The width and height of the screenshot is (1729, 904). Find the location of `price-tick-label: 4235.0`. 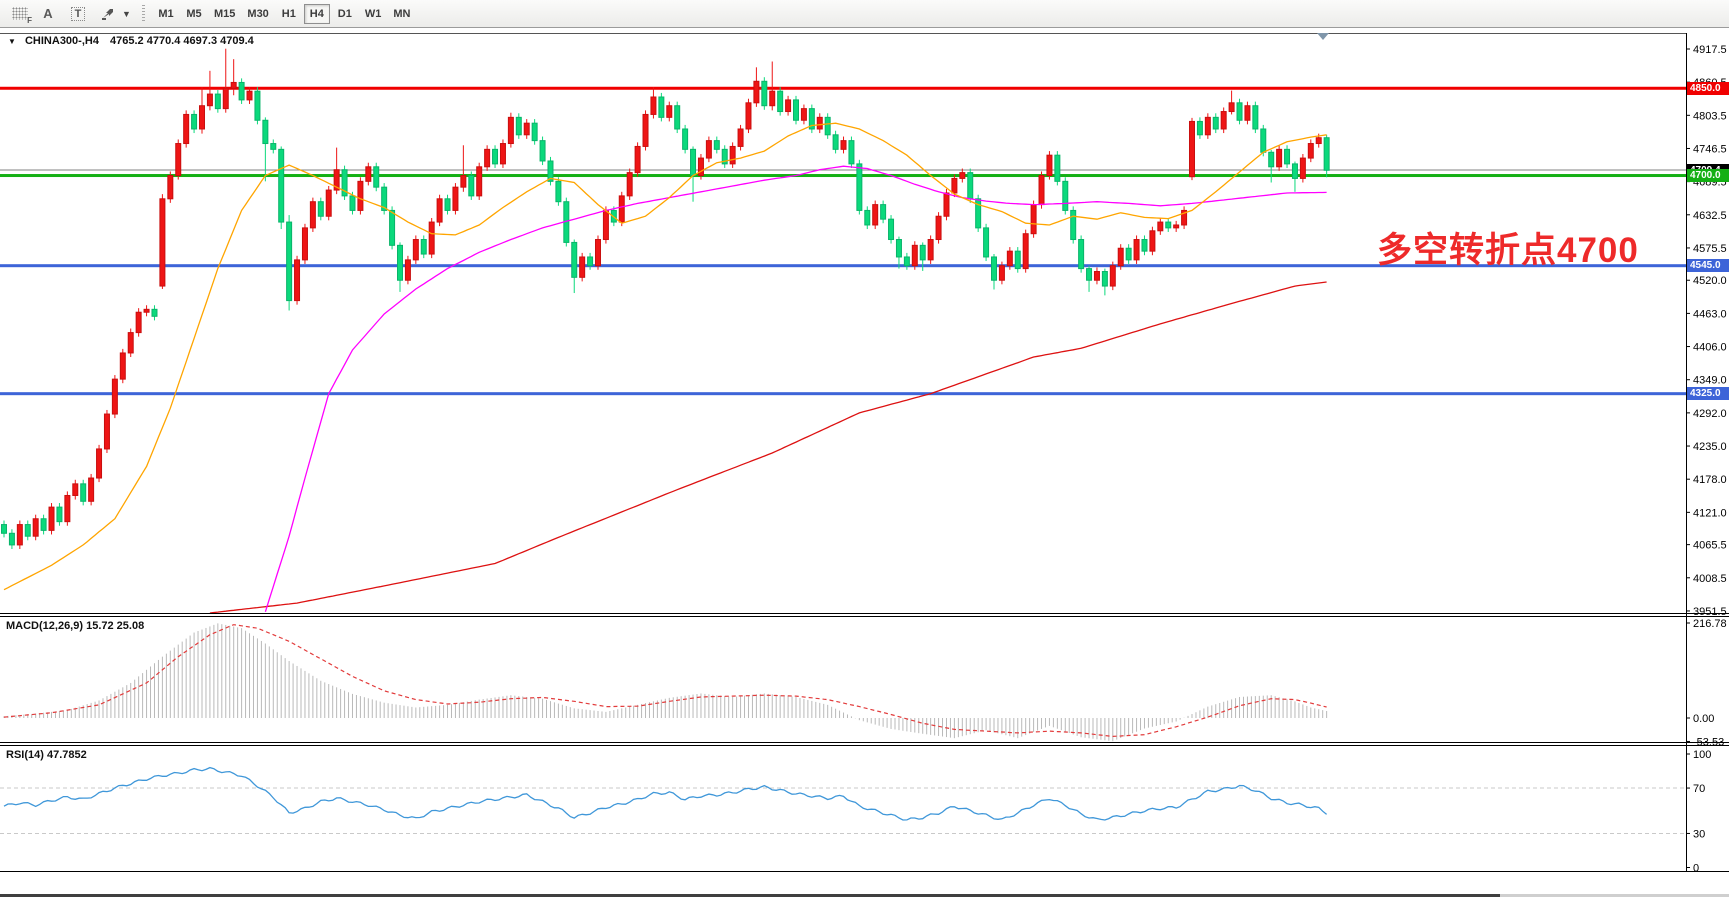

price-tick-label: 4235.0 is located at coordinates (1710, 447).